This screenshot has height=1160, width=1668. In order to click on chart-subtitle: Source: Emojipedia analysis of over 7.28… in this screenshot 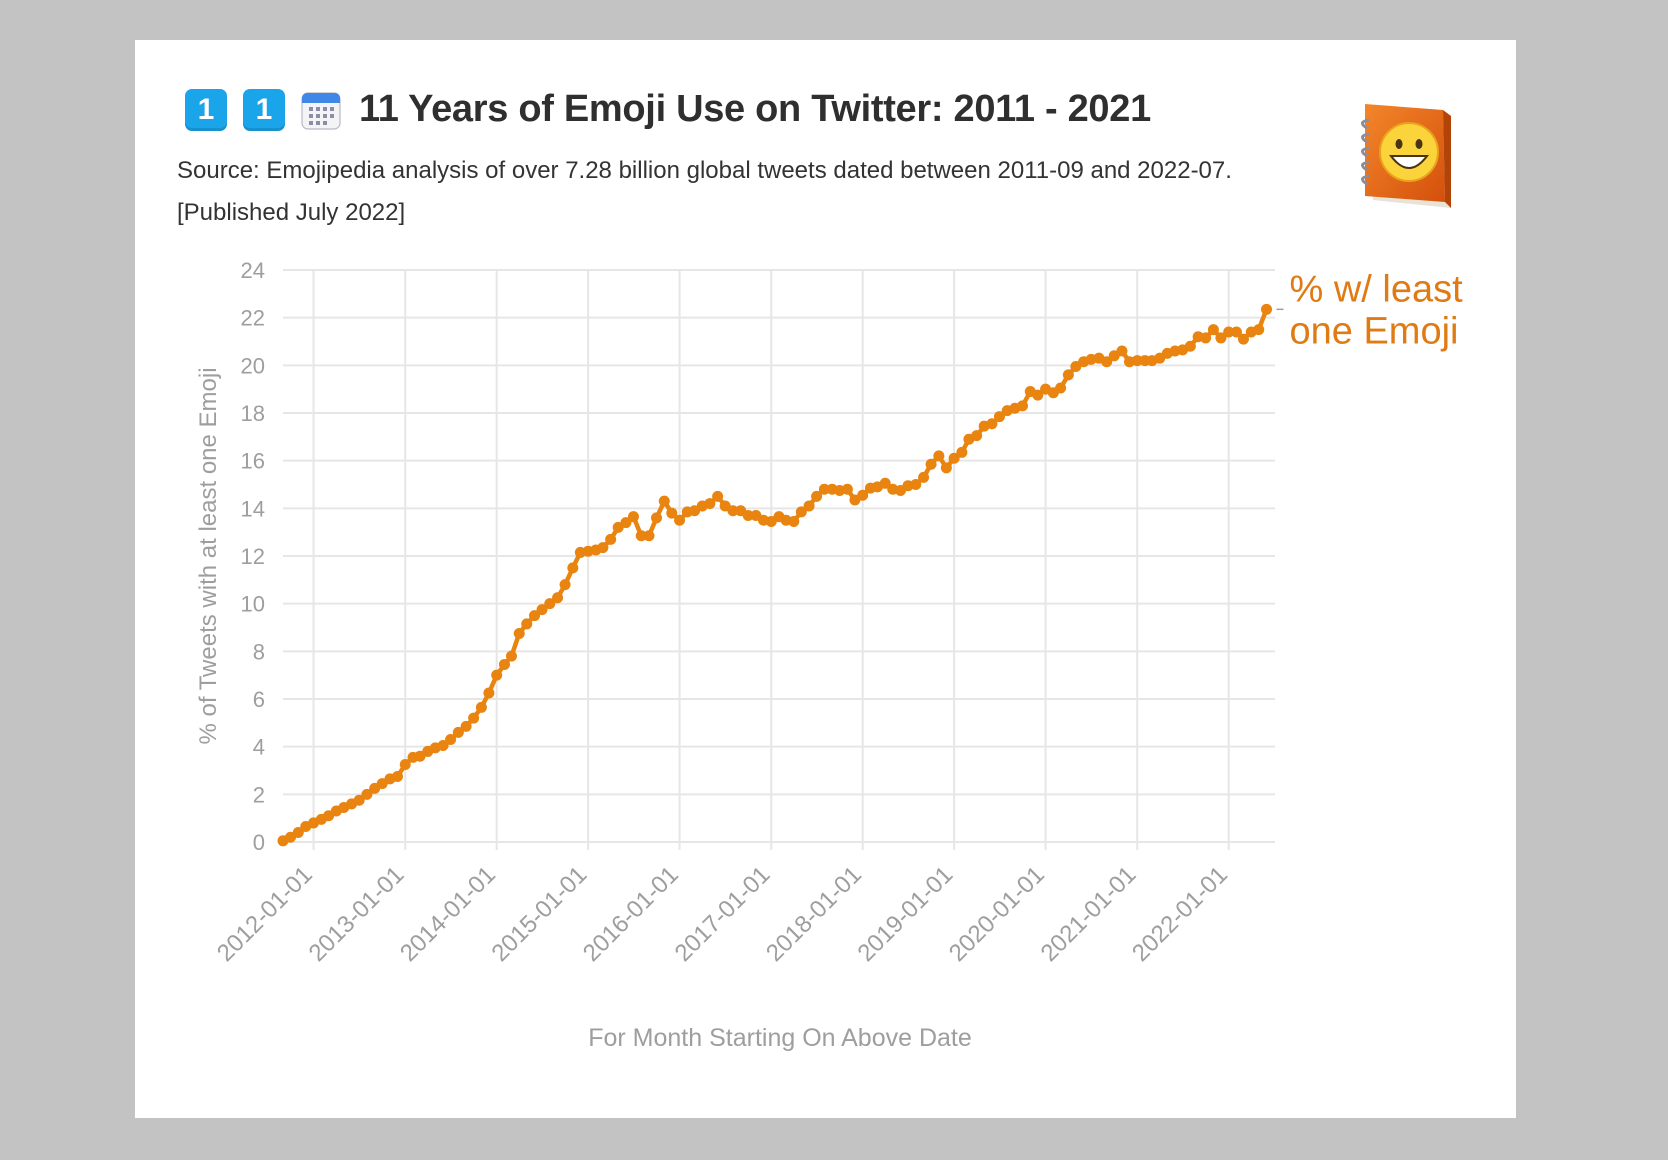, I will do `click(762, 192)`.